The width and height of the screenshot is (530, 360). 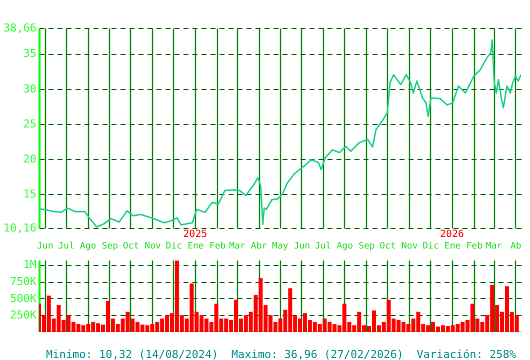 I want to click on x-tick-label: May, so click(x=280, y=247).